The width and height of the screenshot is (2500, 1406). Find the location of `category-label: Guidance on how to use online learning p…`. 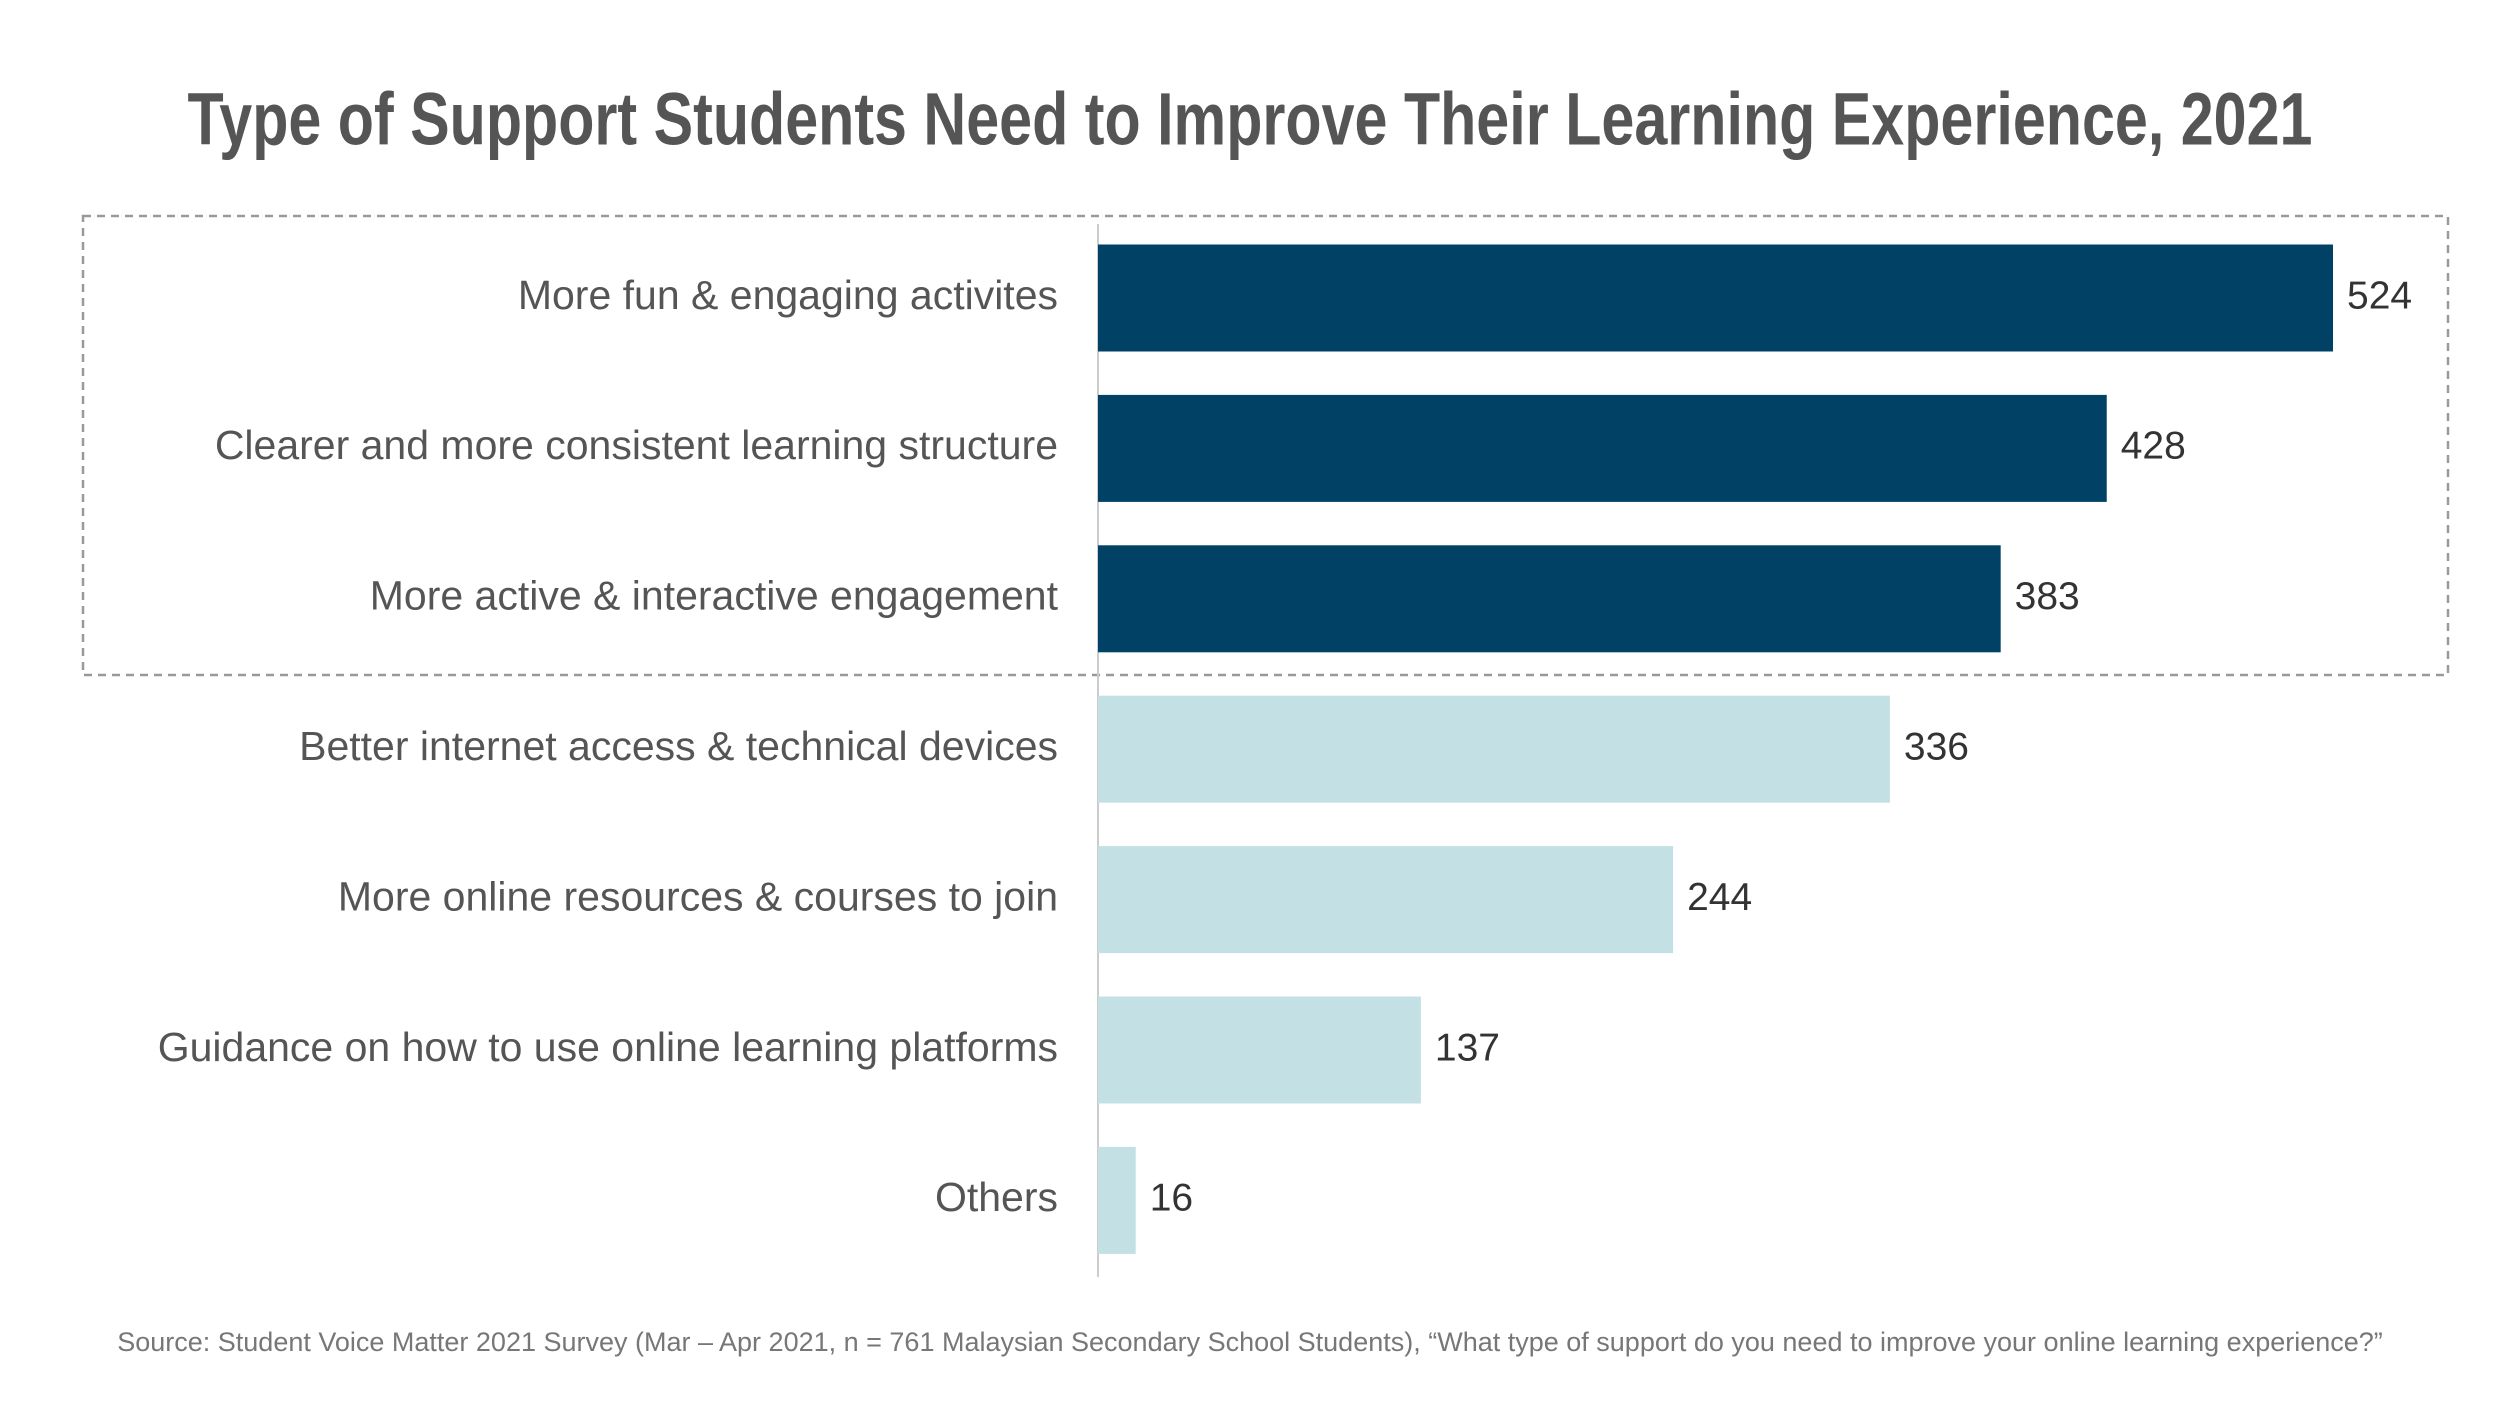

category-label: Guidance on how to use online learning p… is located at coordinates (608, 1047).